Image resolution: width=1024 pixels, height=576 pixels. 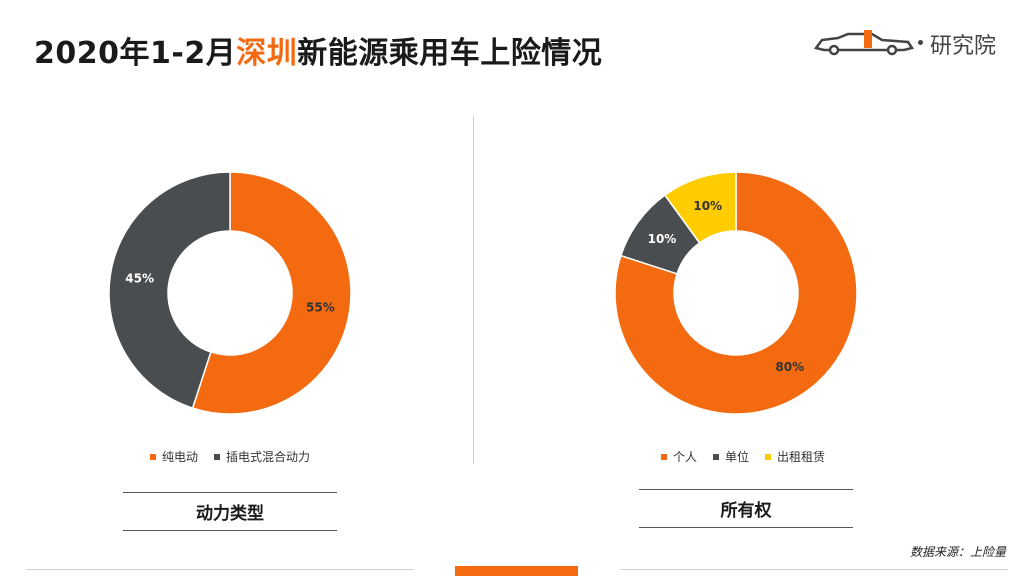 I want to click on logo-text: 研究院, so click(x=963, y=46).